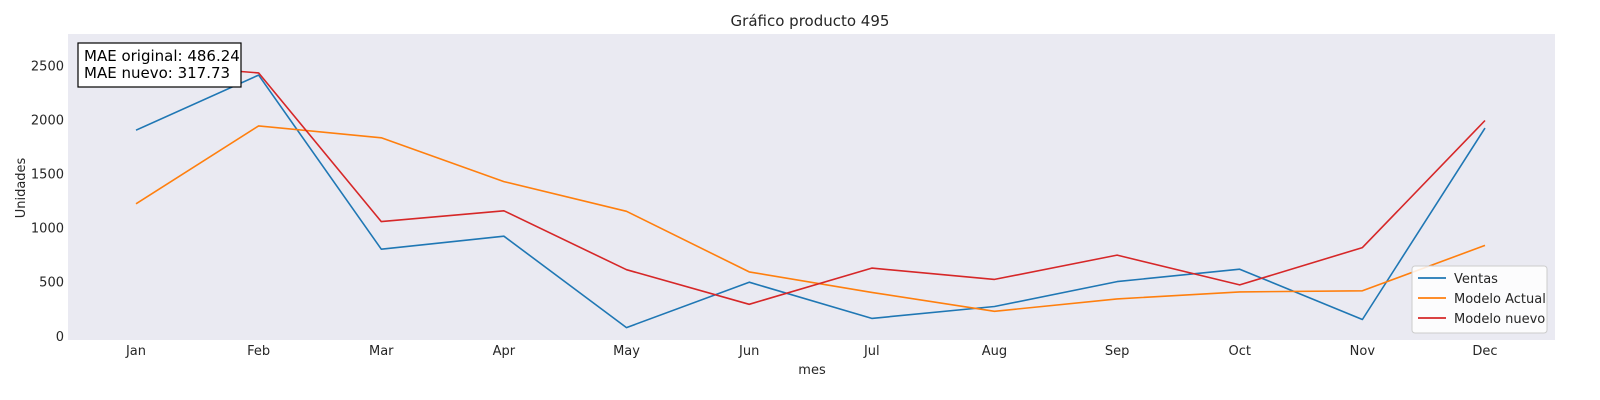 The height and width of the screenshot is (400, 1600). I want to click on annotation-line-1: MAE original: 486.24, so click(162, 56).